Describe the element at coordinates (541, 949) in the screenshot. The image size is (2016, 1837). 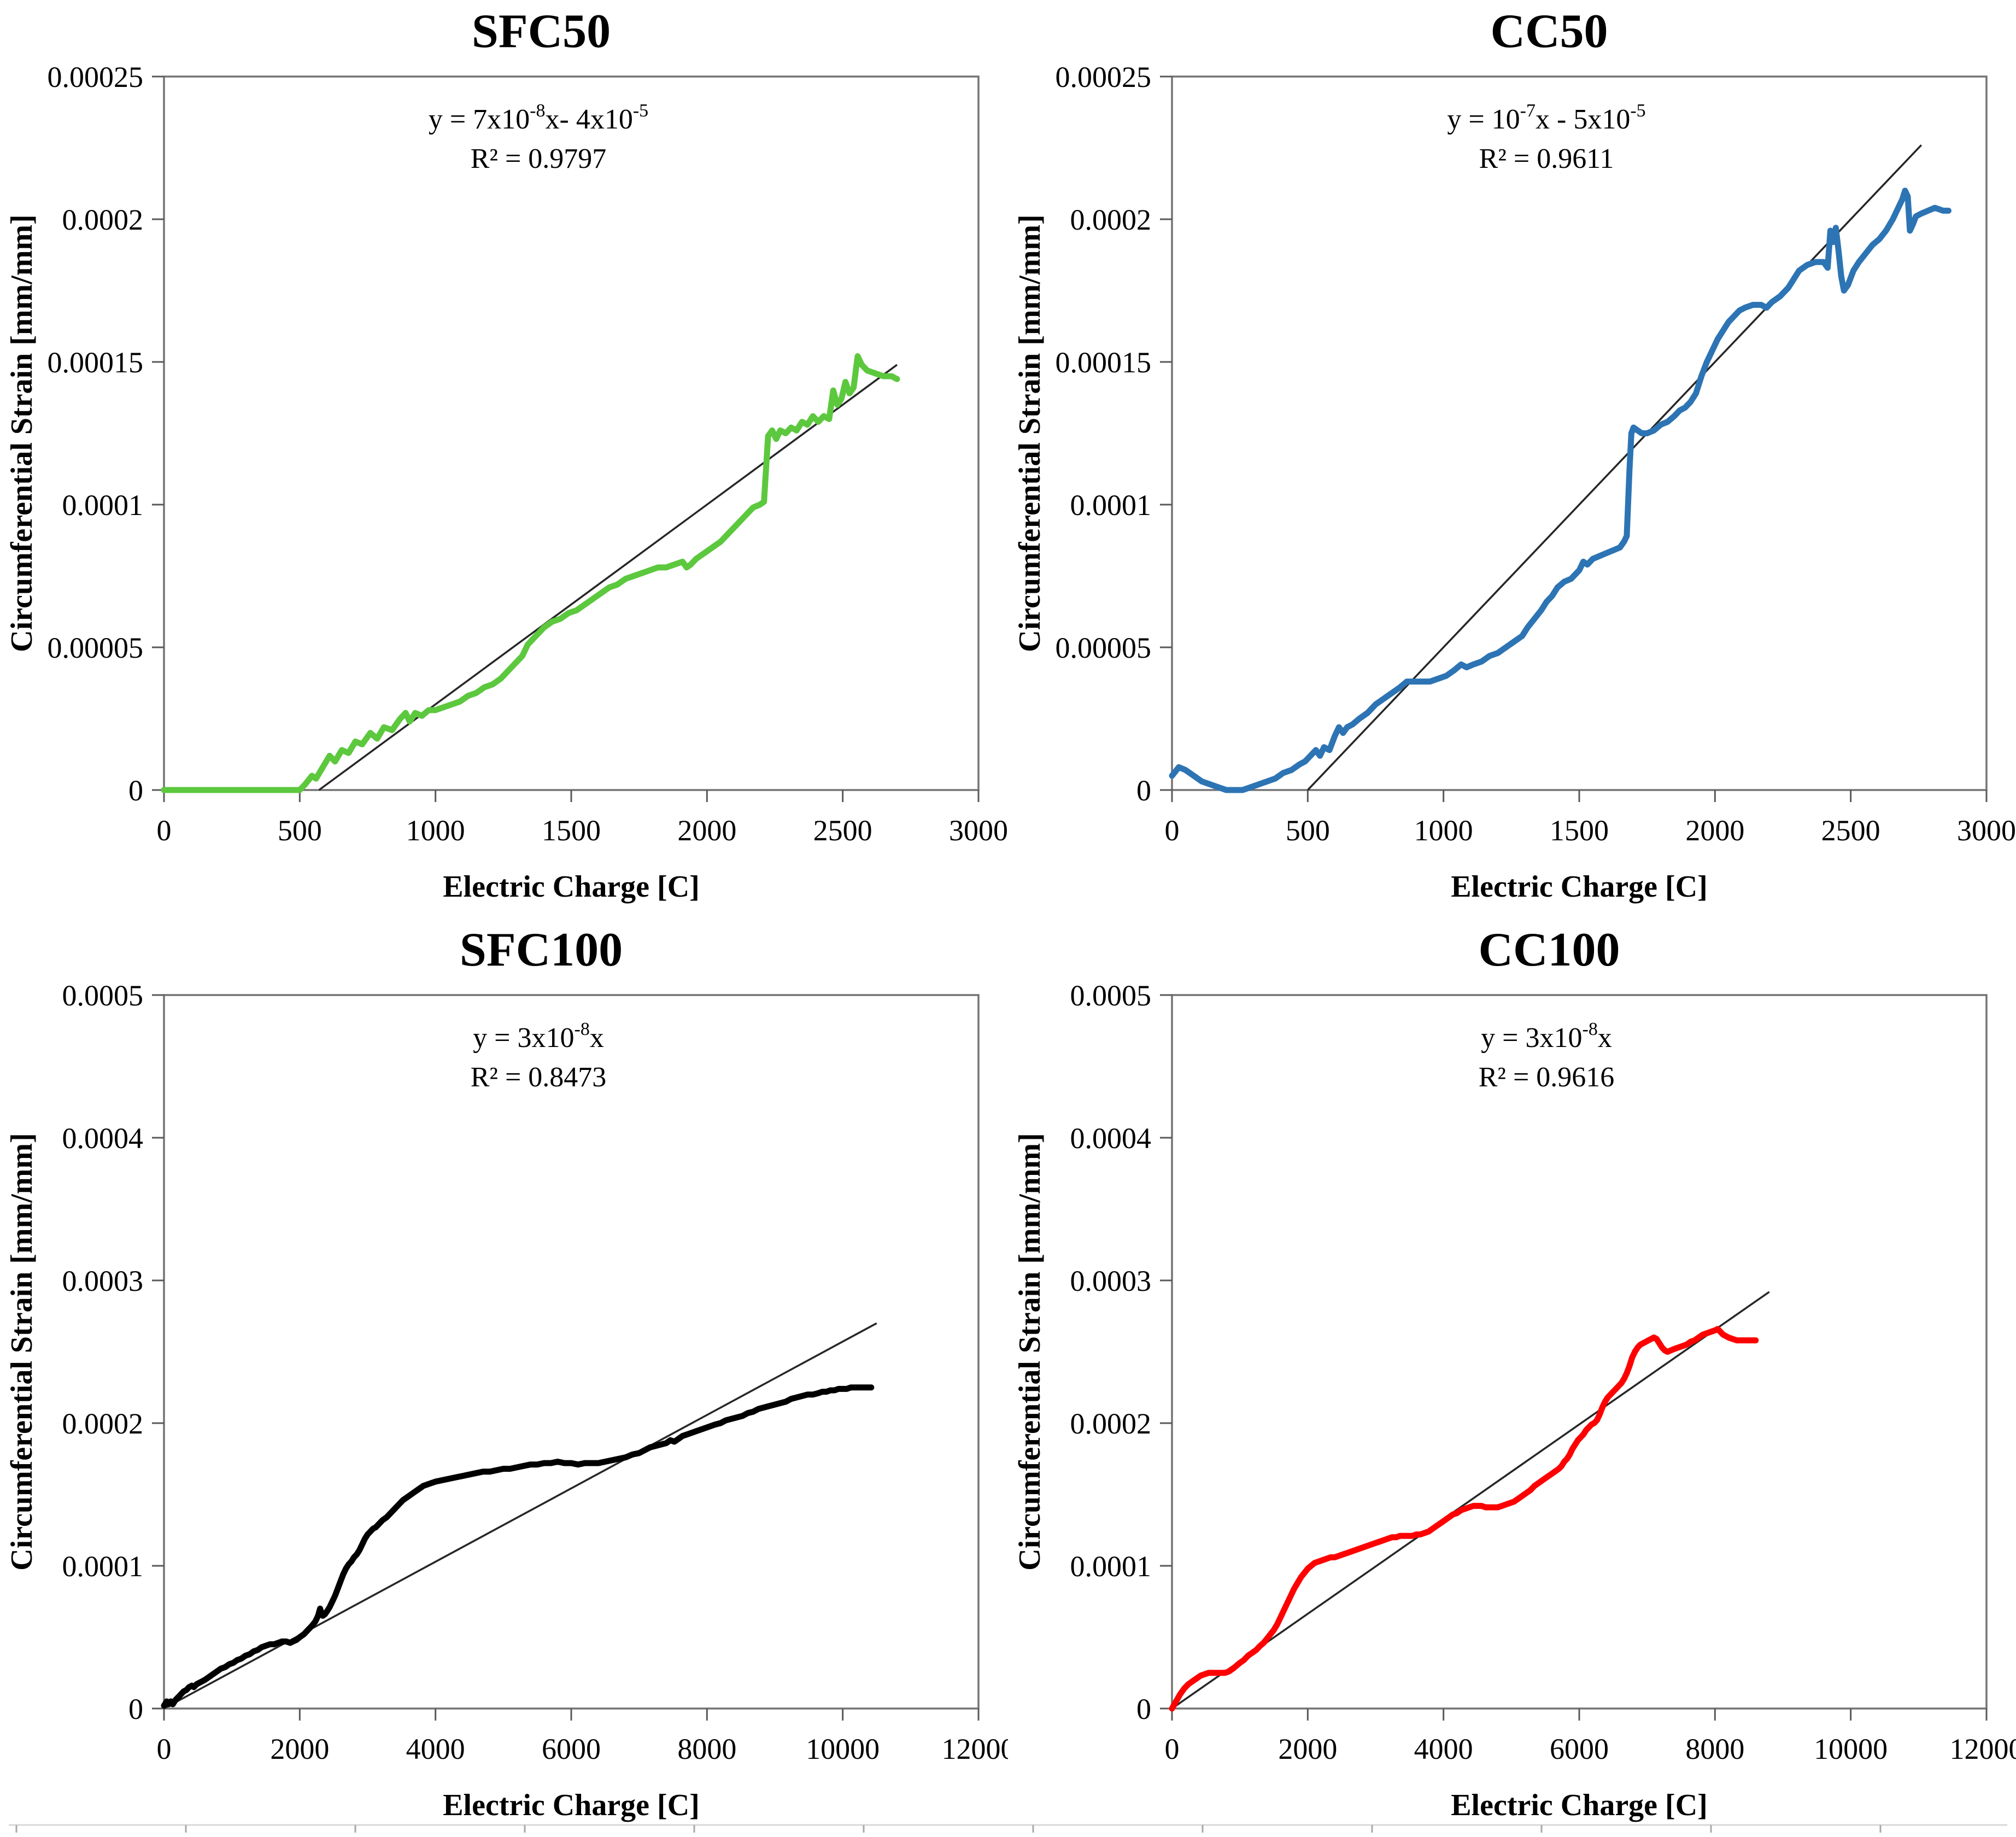
I see `chart-title: SFC100` at that location.